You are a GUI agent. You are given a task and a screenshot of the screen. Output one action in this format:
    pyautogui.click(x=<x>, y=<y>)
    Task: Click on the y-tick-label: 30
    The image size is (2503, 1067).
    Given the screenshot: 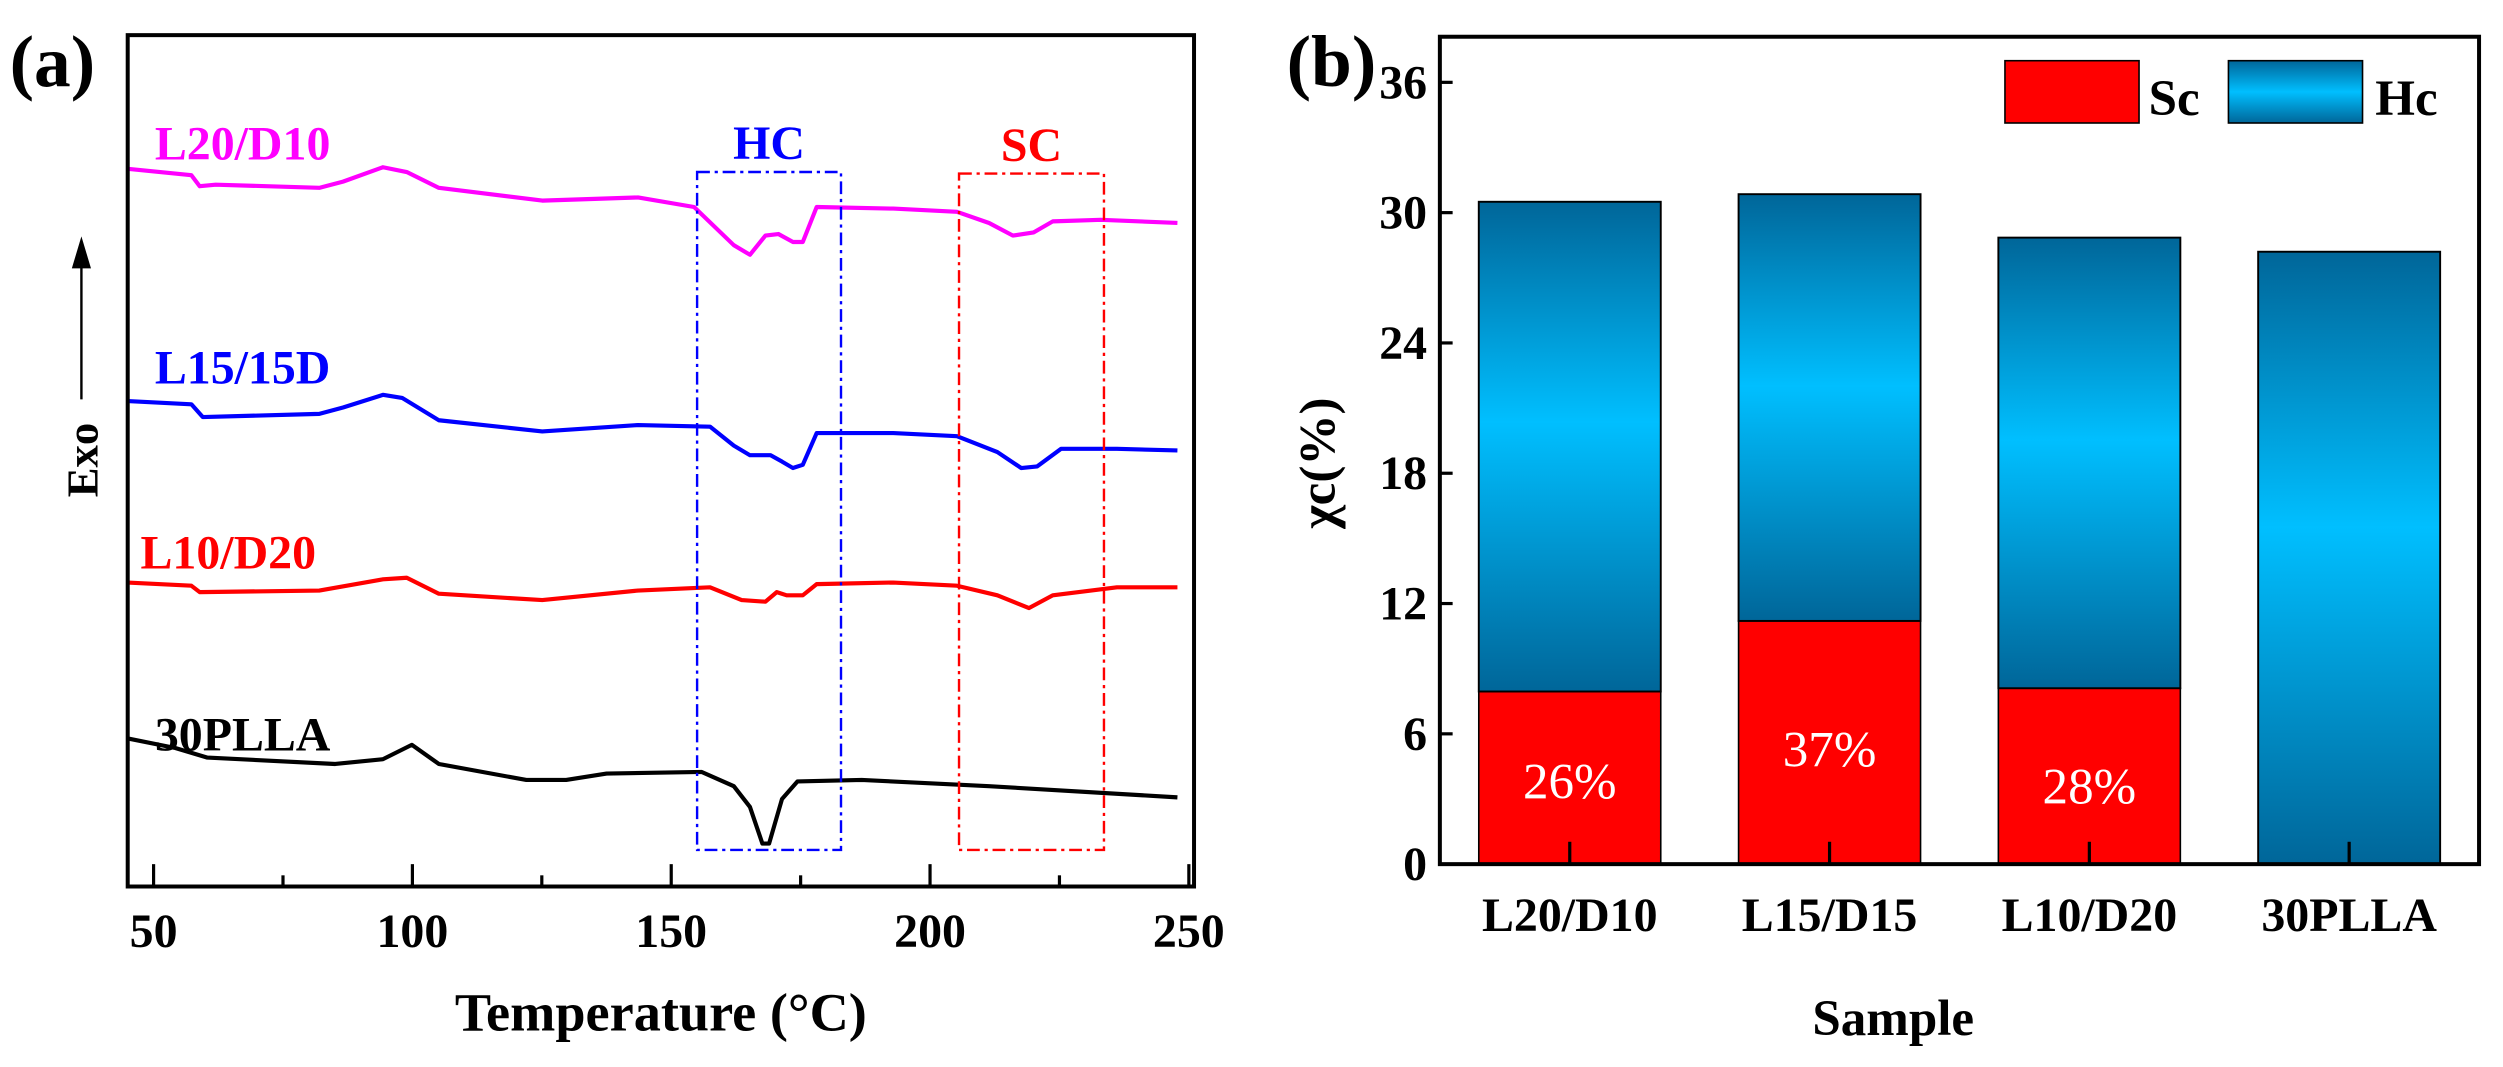 What is the action you would take?
    pyautogui.click(x=1403, y=213)
    